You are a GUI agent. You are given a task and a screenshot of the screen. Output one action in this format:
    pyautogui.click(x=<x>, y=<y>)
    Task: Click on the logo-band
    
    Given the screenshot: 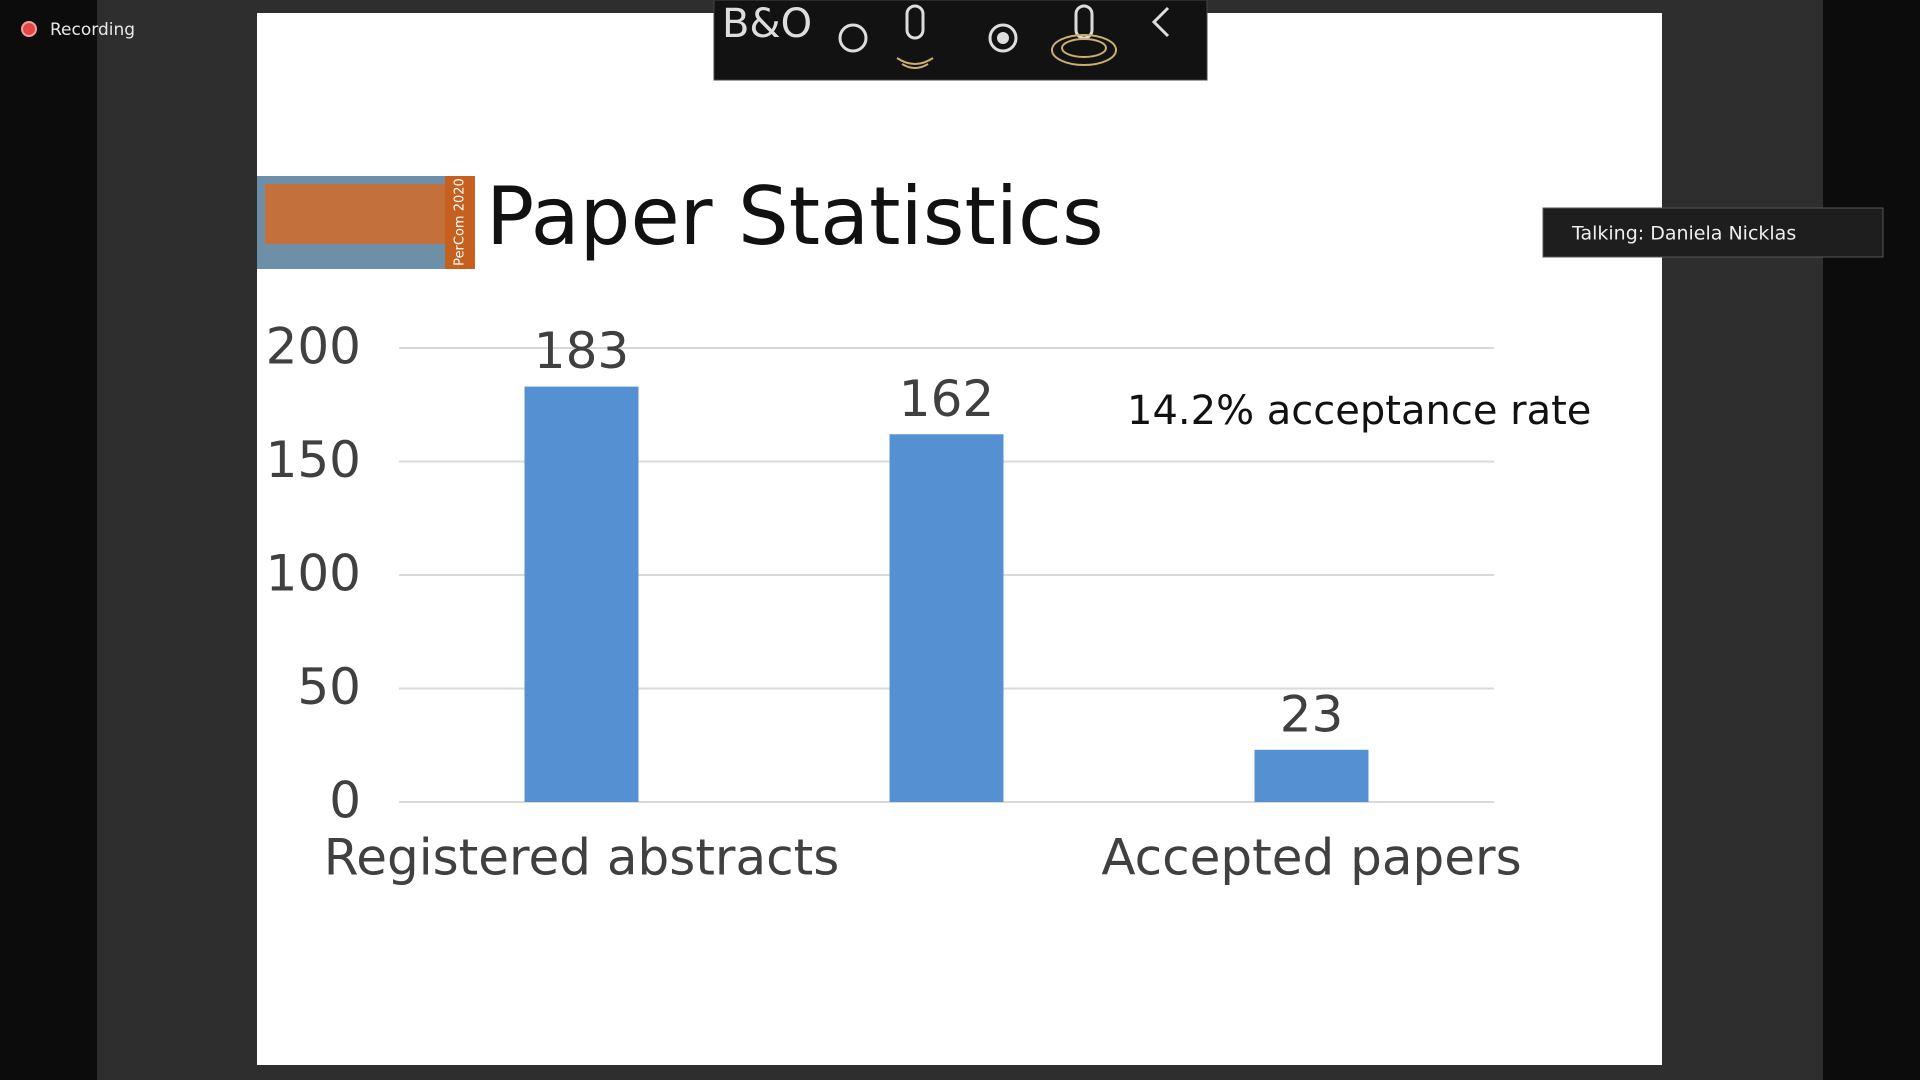 What is the action you would take?
    pyautogui.click(x=460, y=222)
    